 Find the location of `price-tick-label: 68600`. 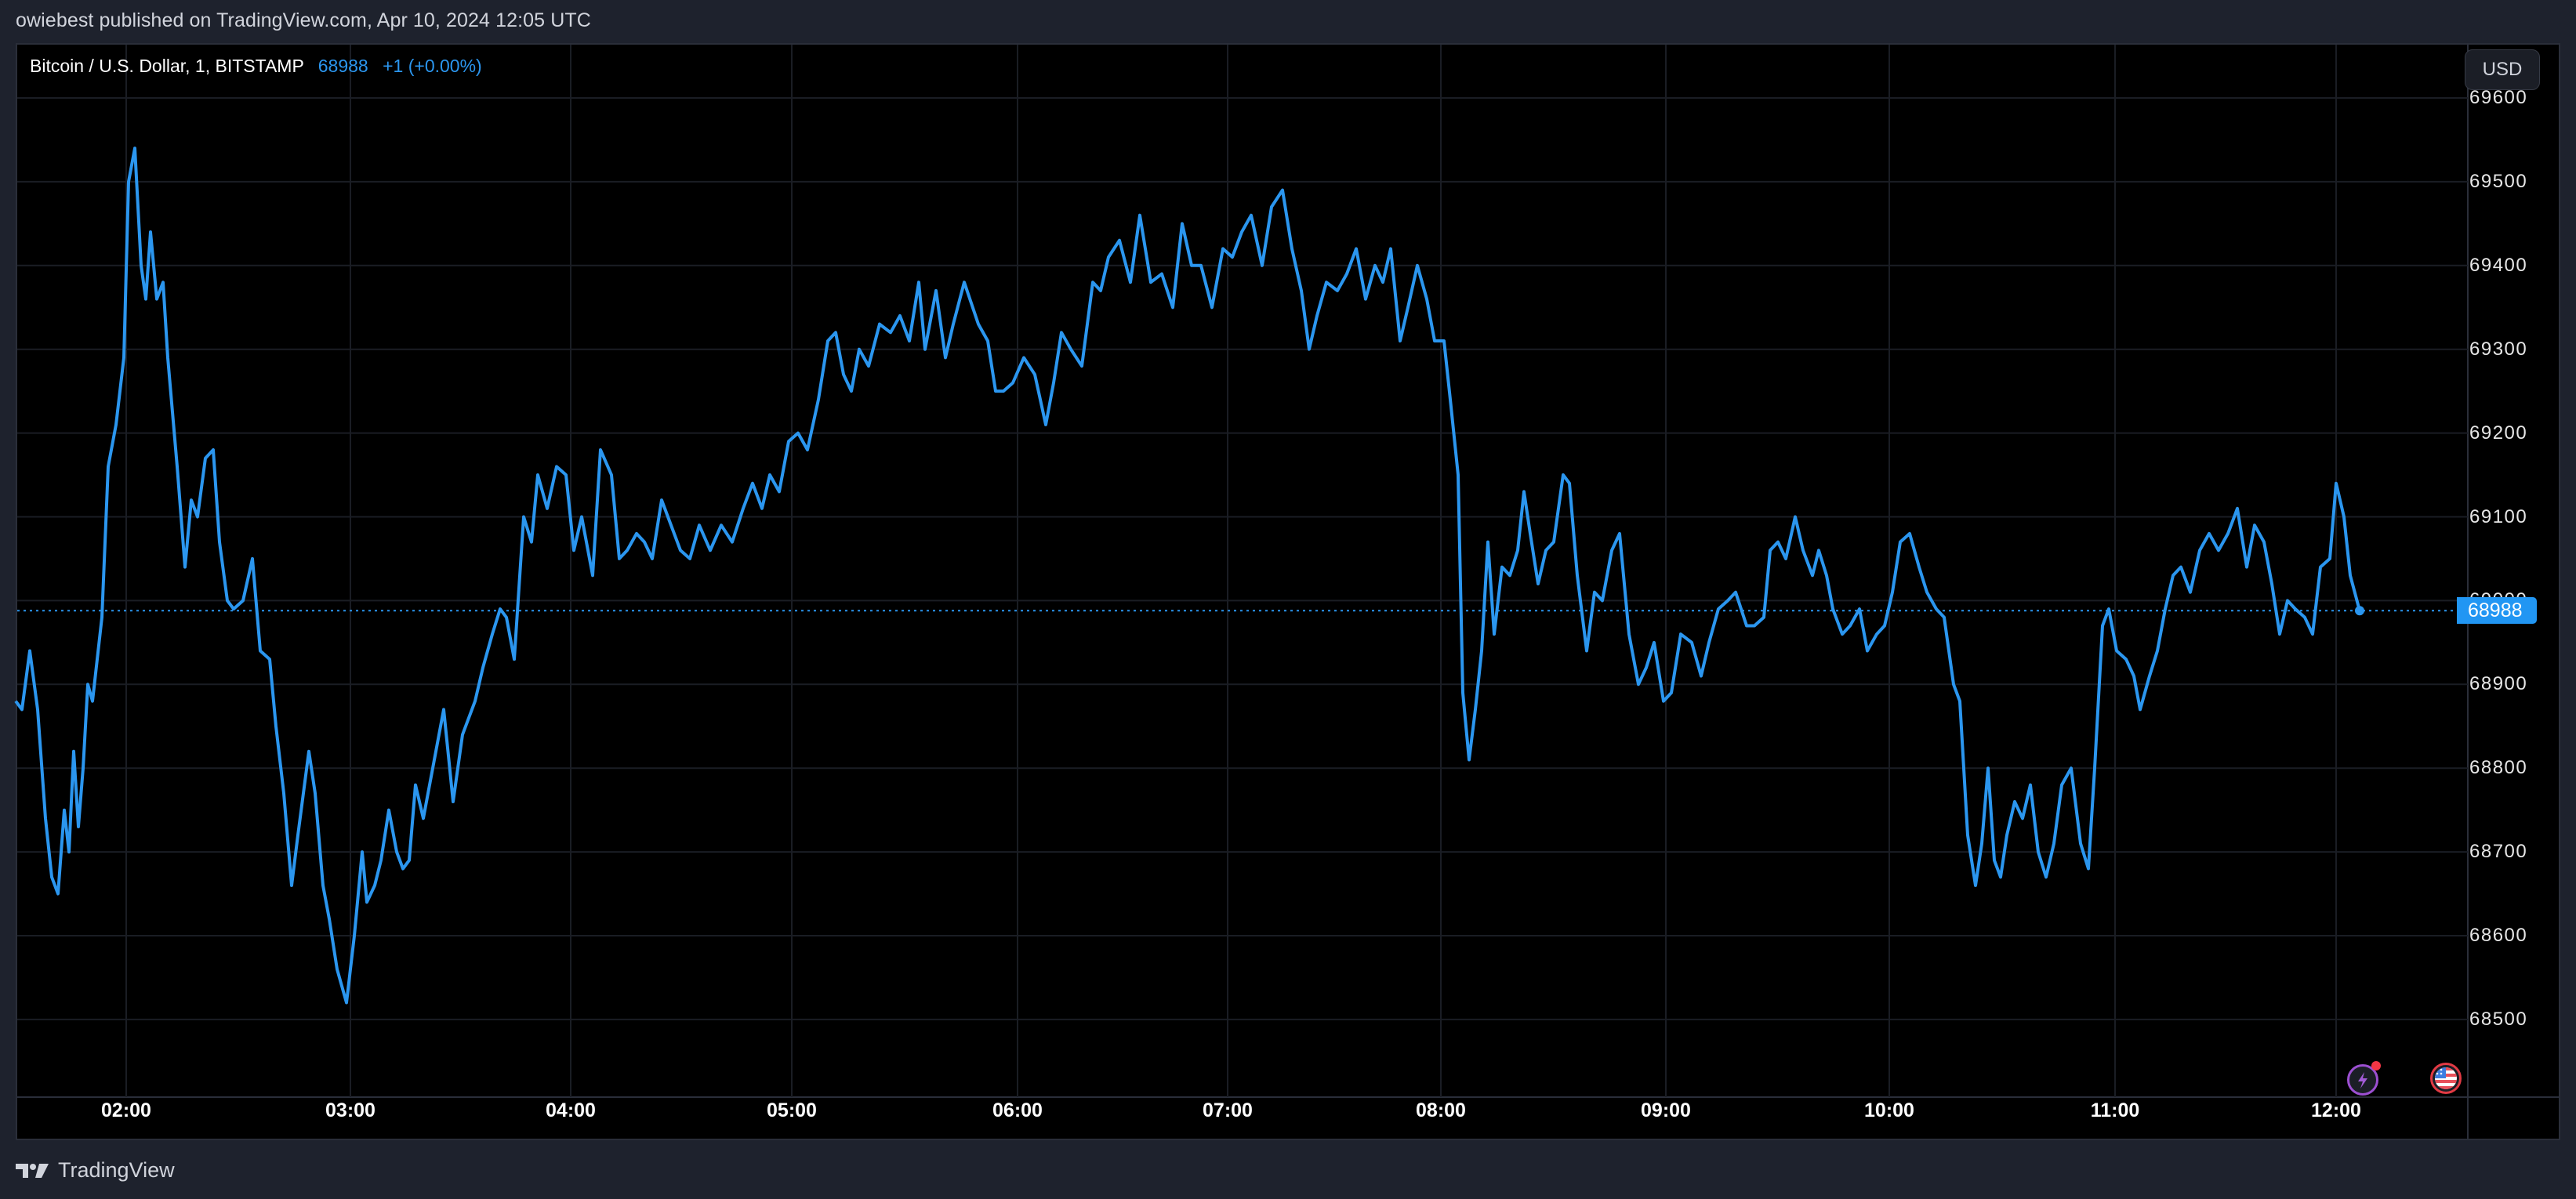

price-tick-label: 68600 is located at coordinates (2499, 936).